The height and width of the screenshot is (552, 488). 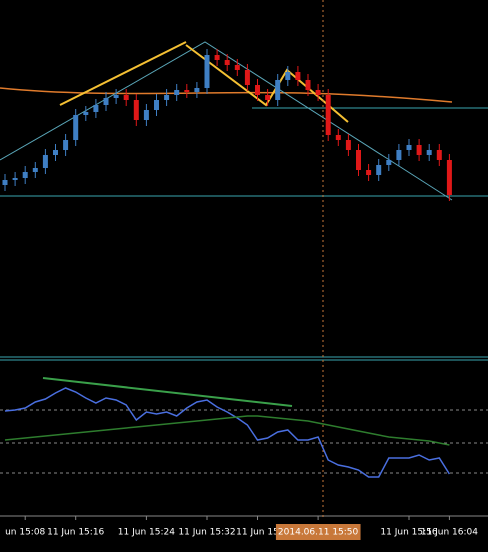 I want to click on x-tick-label: 11 Jun 15:24, so click(x=146, y=533).